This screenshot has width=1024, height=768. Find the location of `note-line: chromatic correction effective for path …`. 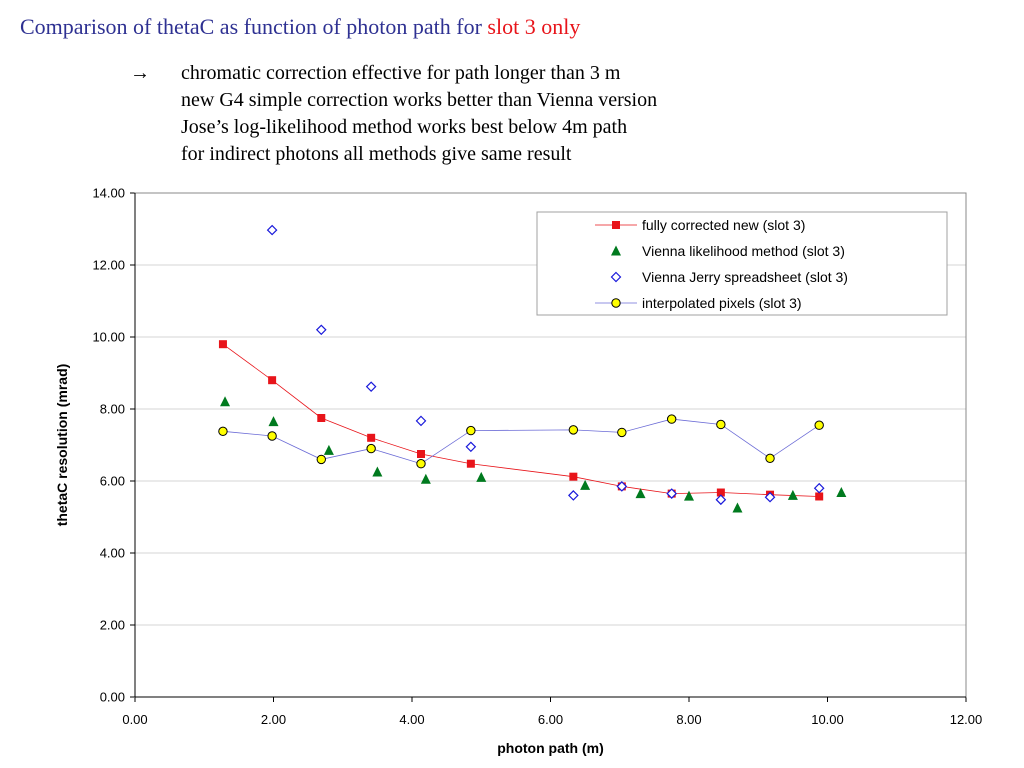

note-line: chromatic correction effective for path … is located at coordinates (401, 73).